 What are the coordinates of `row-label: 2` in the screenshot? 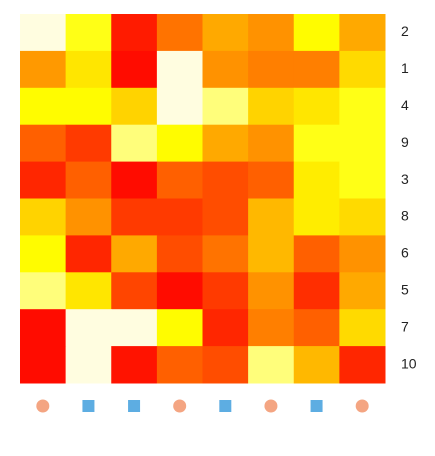 It's located at (405, 31).